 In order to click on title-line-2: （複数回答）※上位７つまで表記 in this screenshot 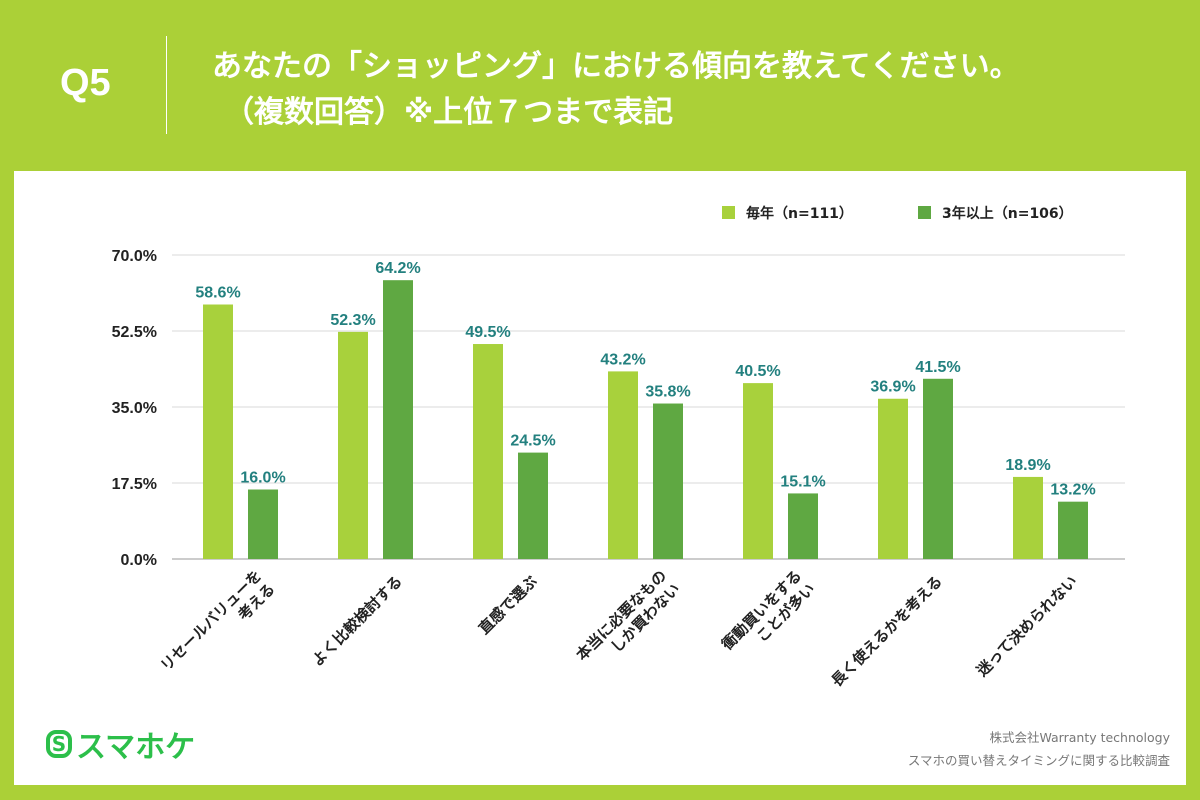, I will do `click(449, 112)`.